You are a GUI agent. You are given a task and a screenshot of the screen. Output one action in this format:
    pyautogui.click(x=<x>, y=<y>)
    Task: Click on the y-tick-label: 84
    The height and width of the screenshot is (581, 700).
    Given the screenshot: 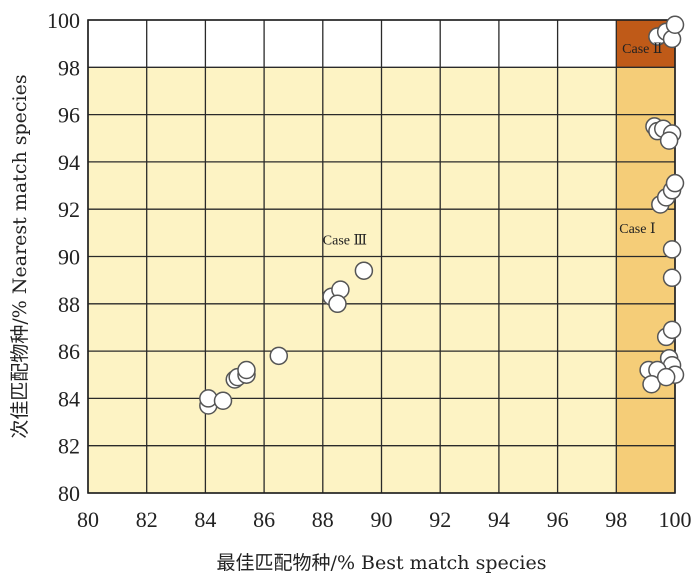 What is the action you would take?
    pyautogui.click(x=69, y=398)
    